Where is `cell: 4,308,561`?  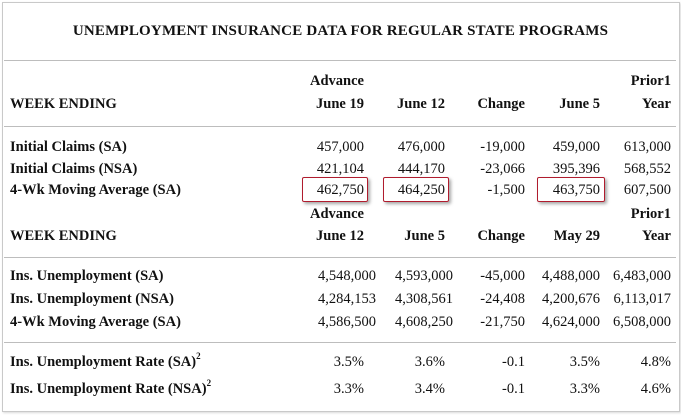
cell: 4,308,561 is located at coordinates (424, 299).